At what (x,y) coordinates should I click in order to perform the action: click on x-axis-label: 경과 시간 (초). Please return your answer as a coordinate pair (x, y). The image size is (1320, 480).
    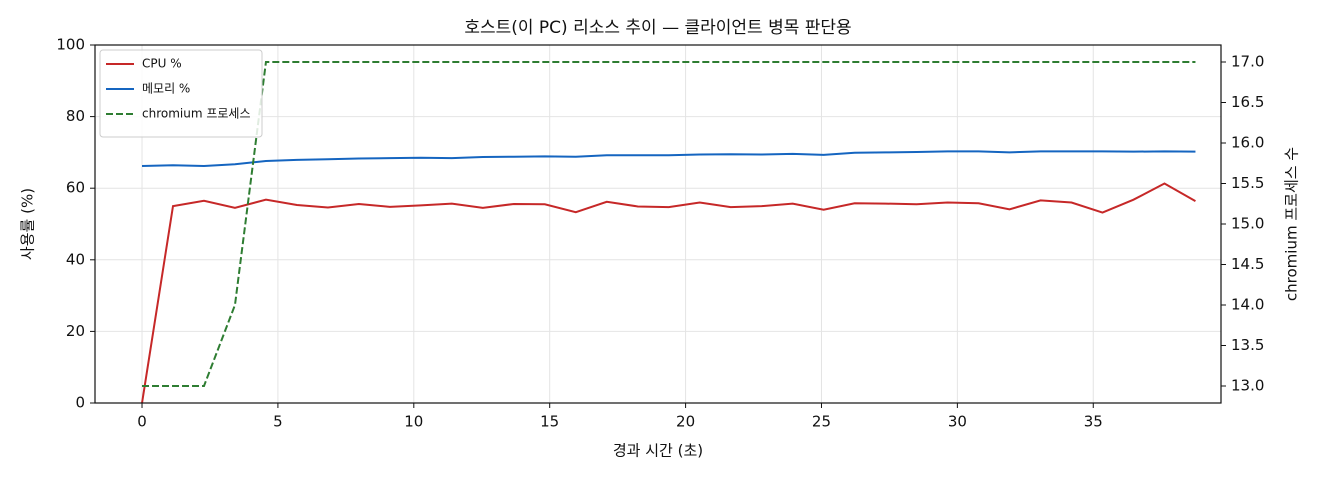
    Looking at the image, I should click on (658, 451).